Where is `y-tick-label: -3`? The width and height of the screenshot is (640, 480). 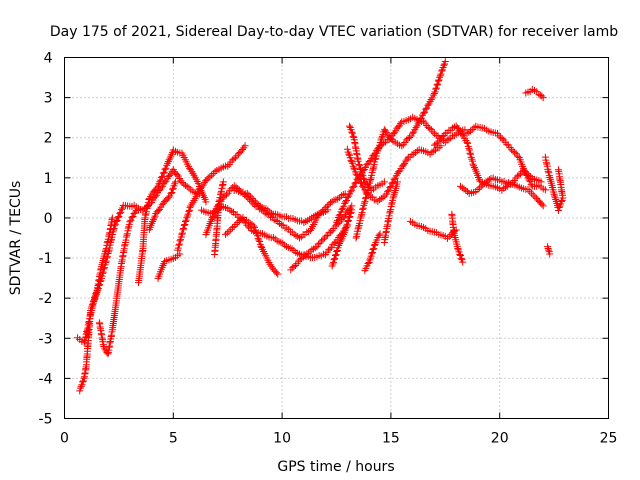 y-tick-label: -3 is located at coordinates (46, 339).